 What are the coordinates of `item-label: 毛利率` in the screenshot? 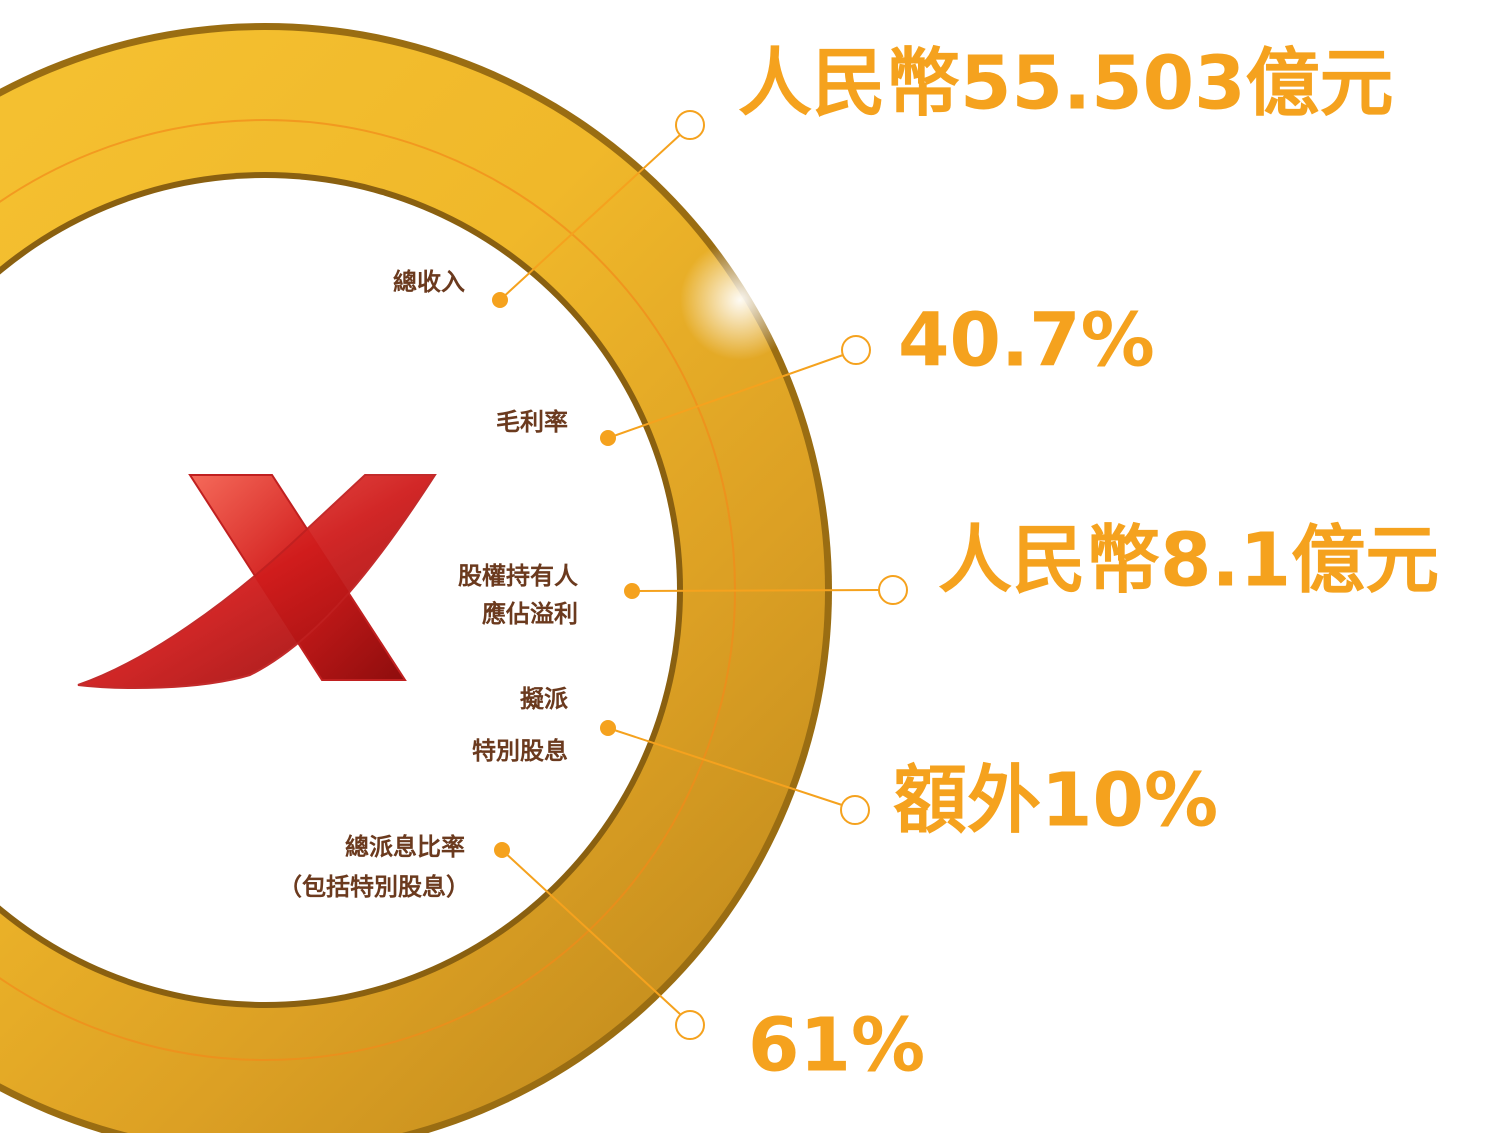 It's located at (532, 422).